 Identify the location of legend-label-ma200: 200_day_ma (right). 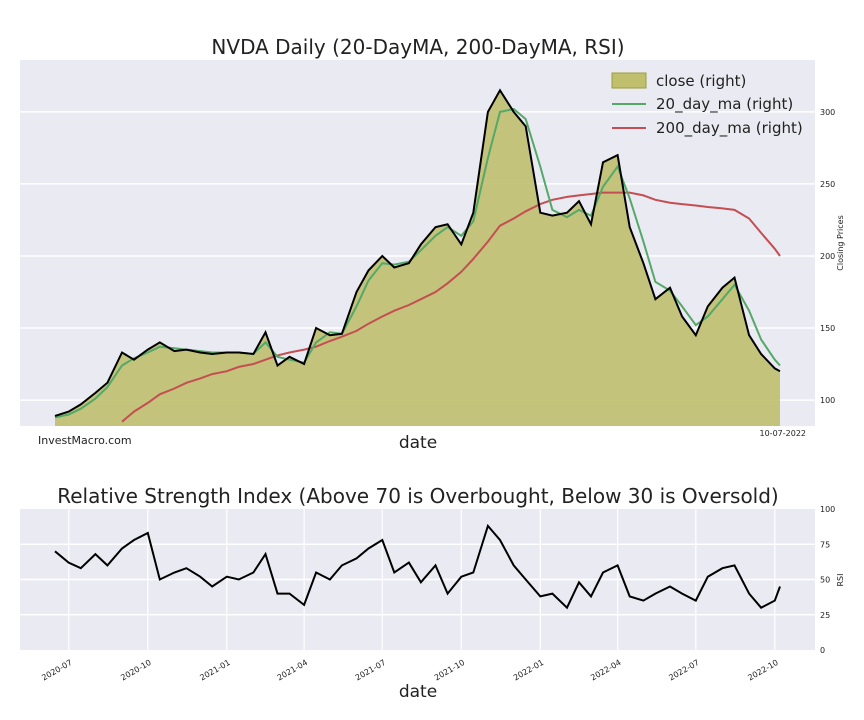
(729, 128).